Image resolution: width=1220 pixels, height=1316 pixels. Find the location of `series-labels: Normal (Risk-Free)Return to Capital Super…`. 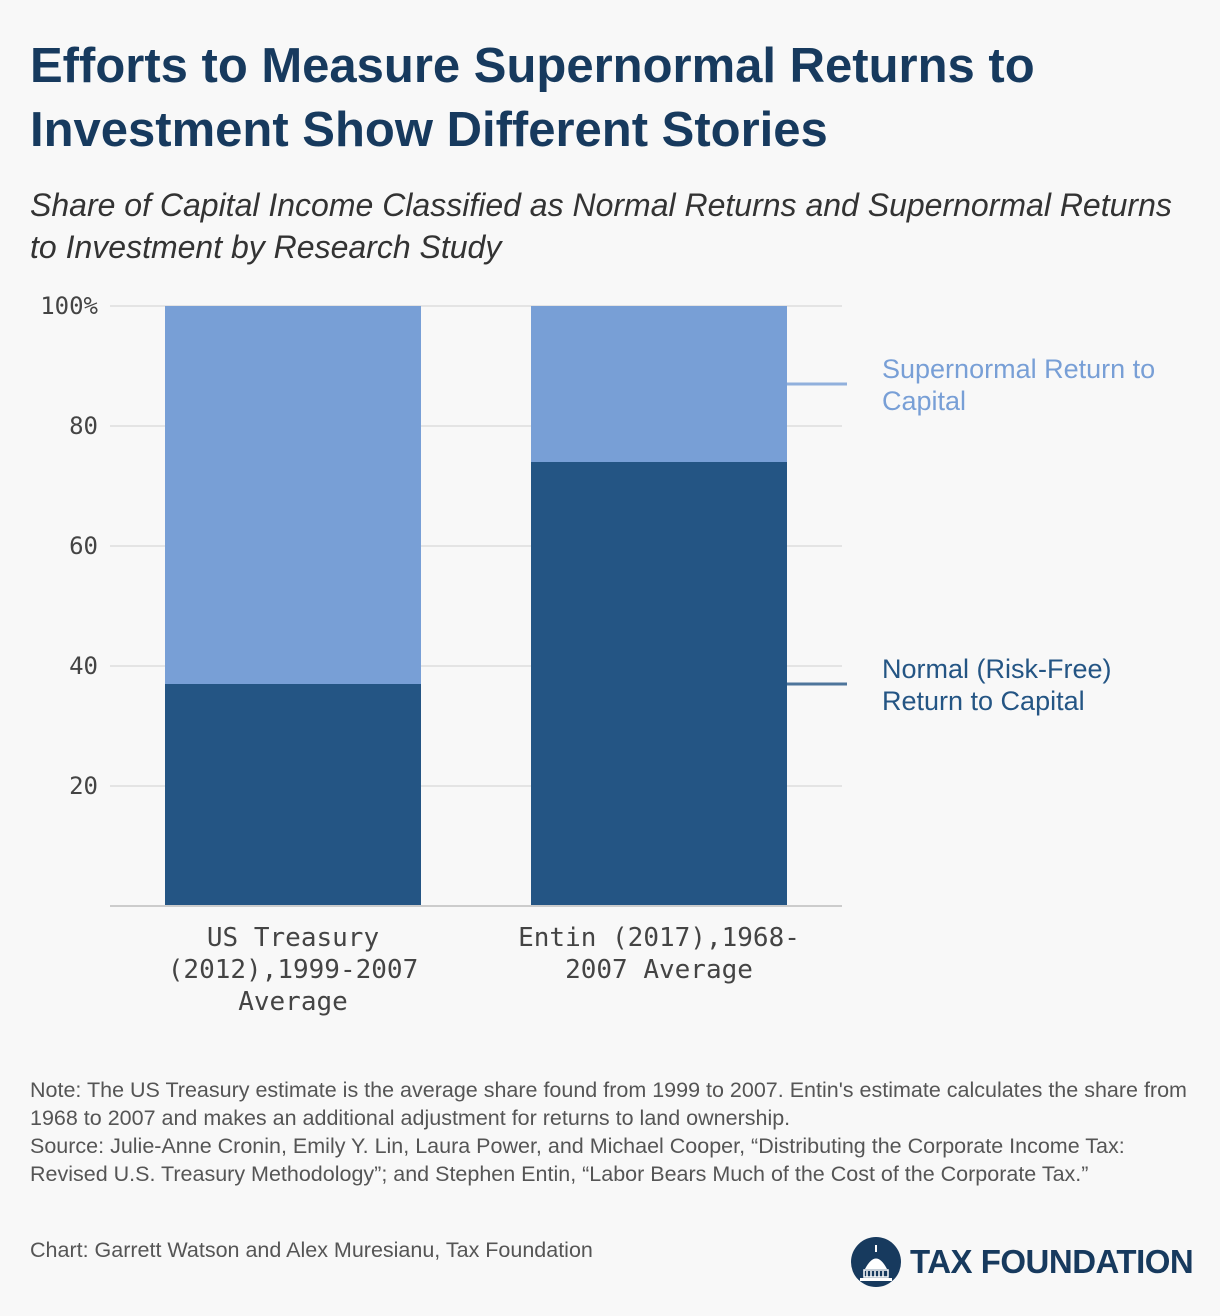

series-labels: Normal (Risk-Free)Return to Capital Super… is located at coordinates (971, 535).